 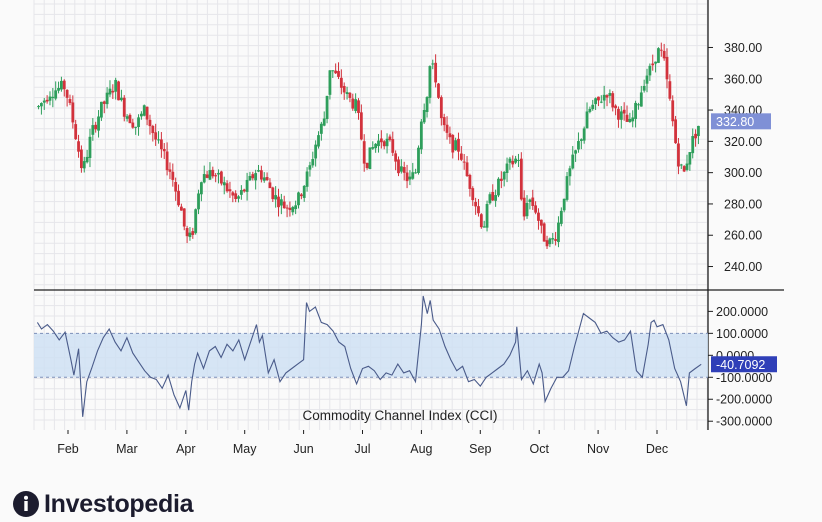 I want to click on last-cci-tag-bg, so click(x=744, y=364).